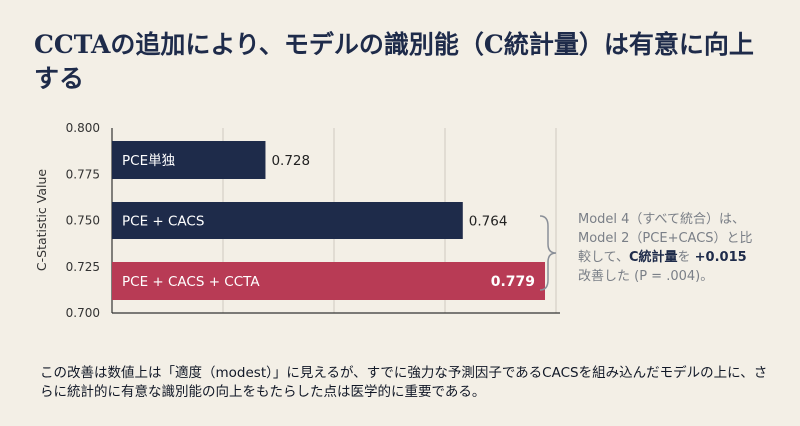 The image size is (800, 426). I want to click on bar-category-label: PCE + CACS + CCTA, so click(191, 282).